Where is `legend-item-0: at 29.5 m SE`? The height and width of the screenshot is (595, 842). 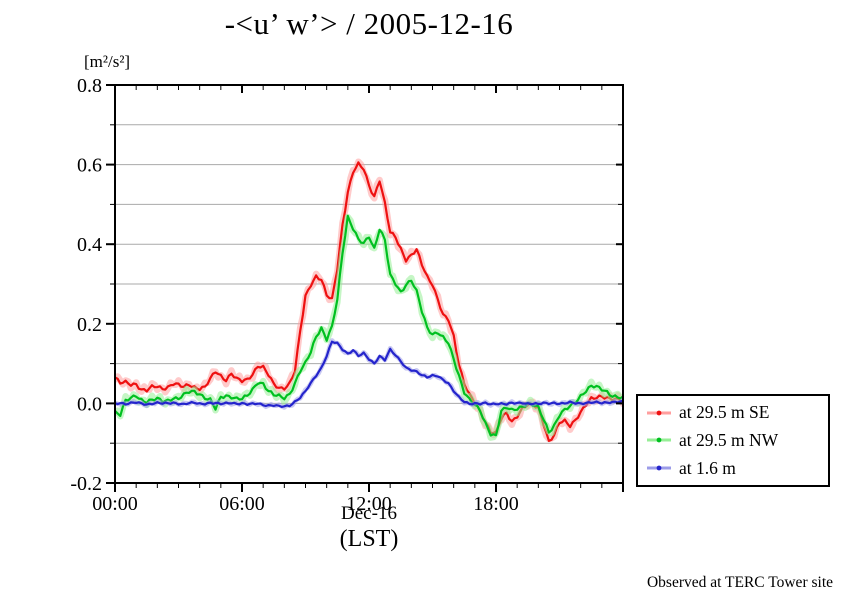 legend-item-0: at 29.5 m SE is located at coordinates (737, 412).